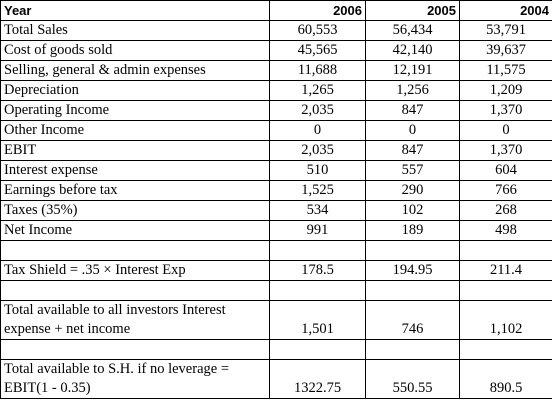  I want to click on header-row: Year 2006 2005 2004, so click(276, 10).